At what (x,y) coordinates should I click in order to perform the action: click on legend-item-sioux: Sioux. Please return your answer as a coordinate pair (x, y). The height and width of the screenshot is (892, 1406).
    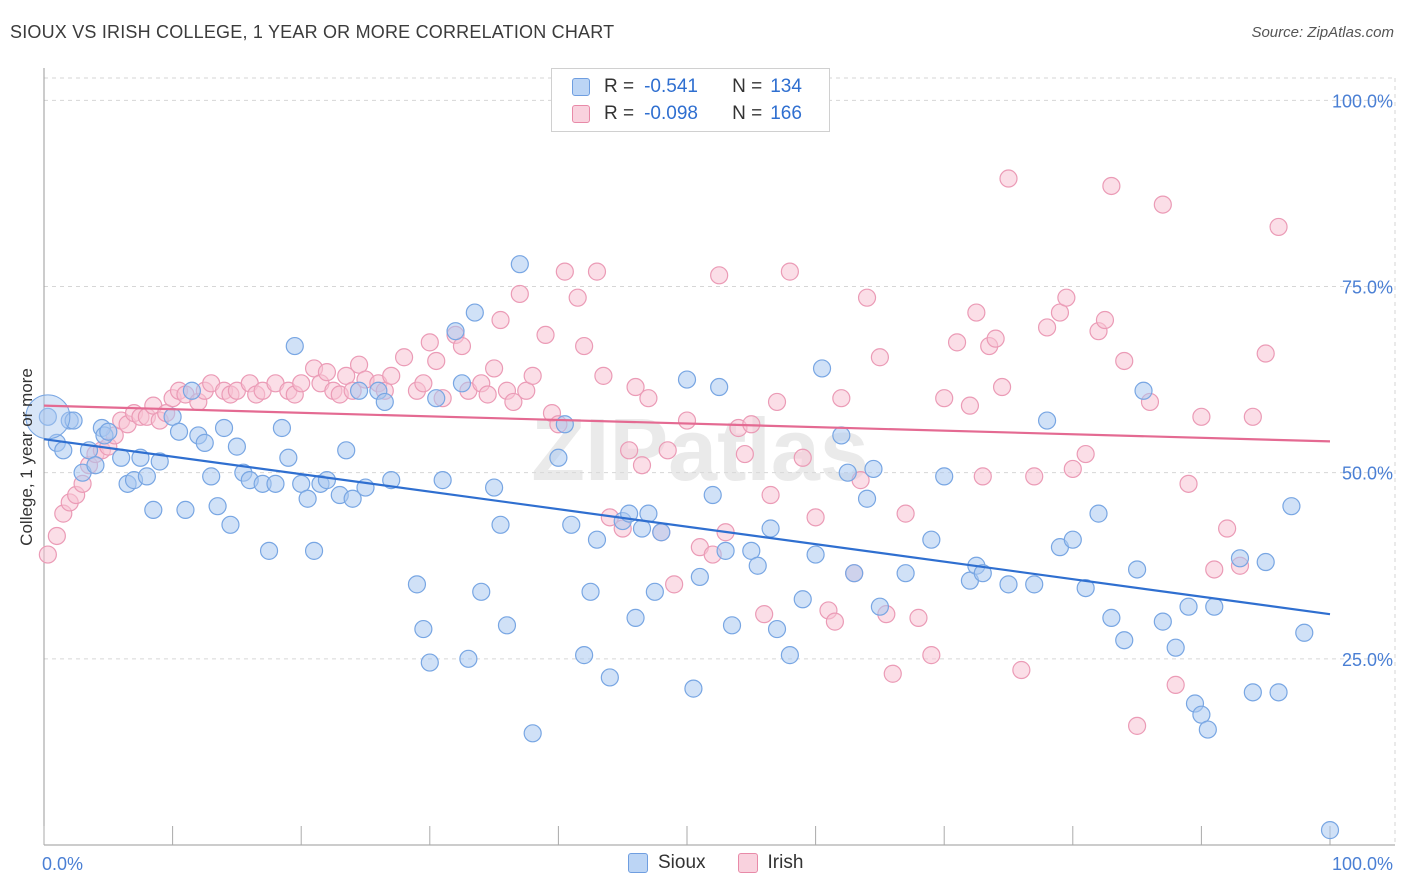
    Looking at the image, I should click on (667, 863).